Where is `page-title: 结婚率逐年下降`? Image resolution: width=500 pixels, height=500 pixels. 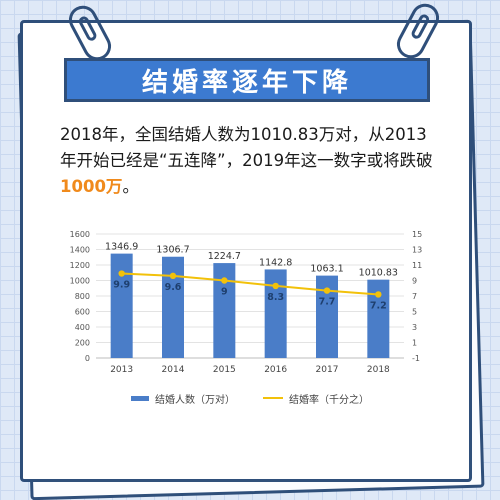 page-title: 结婚率逐年下降 is located at coordinates (246, 82).